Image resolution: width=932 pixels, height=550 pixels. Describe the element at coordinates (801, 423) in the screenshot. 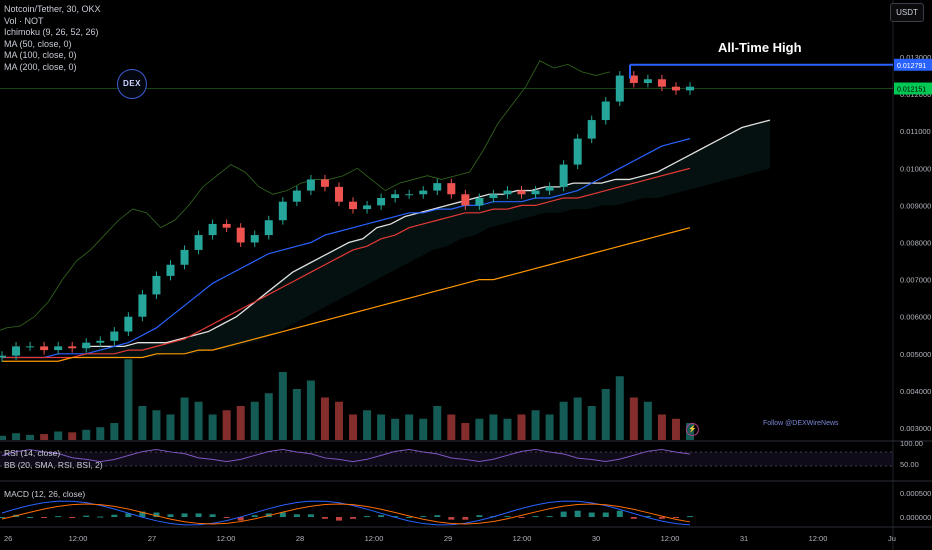

I see `follow-watermark: Follow @DEXWireNews` at that location.